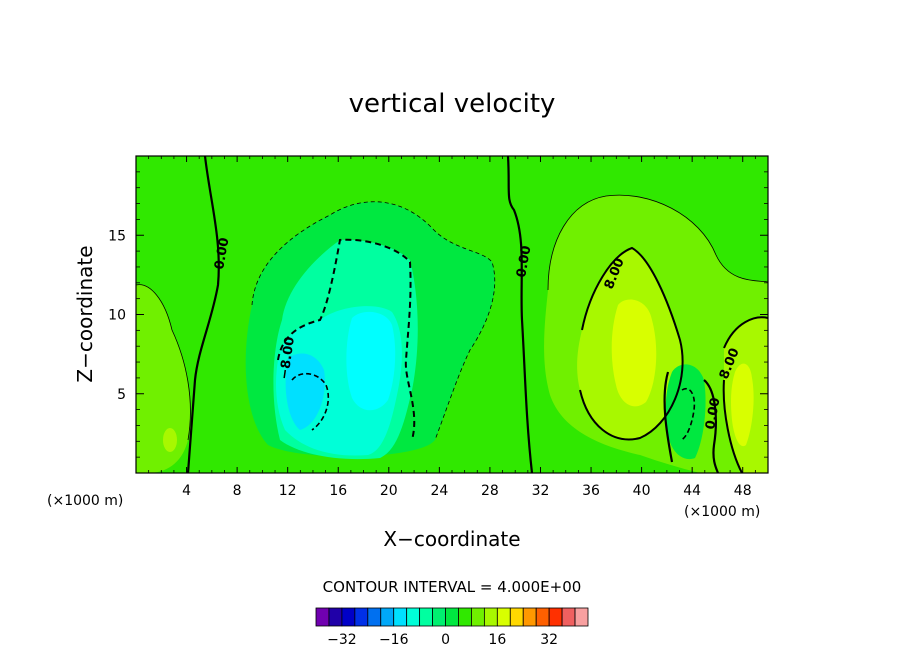 The height and width of the screenshot is (654, 904). What do you see at coordinates (452, 104) in the screenshot?
I see `chart-title: vertical velocity` at bounding box center [452, 104].